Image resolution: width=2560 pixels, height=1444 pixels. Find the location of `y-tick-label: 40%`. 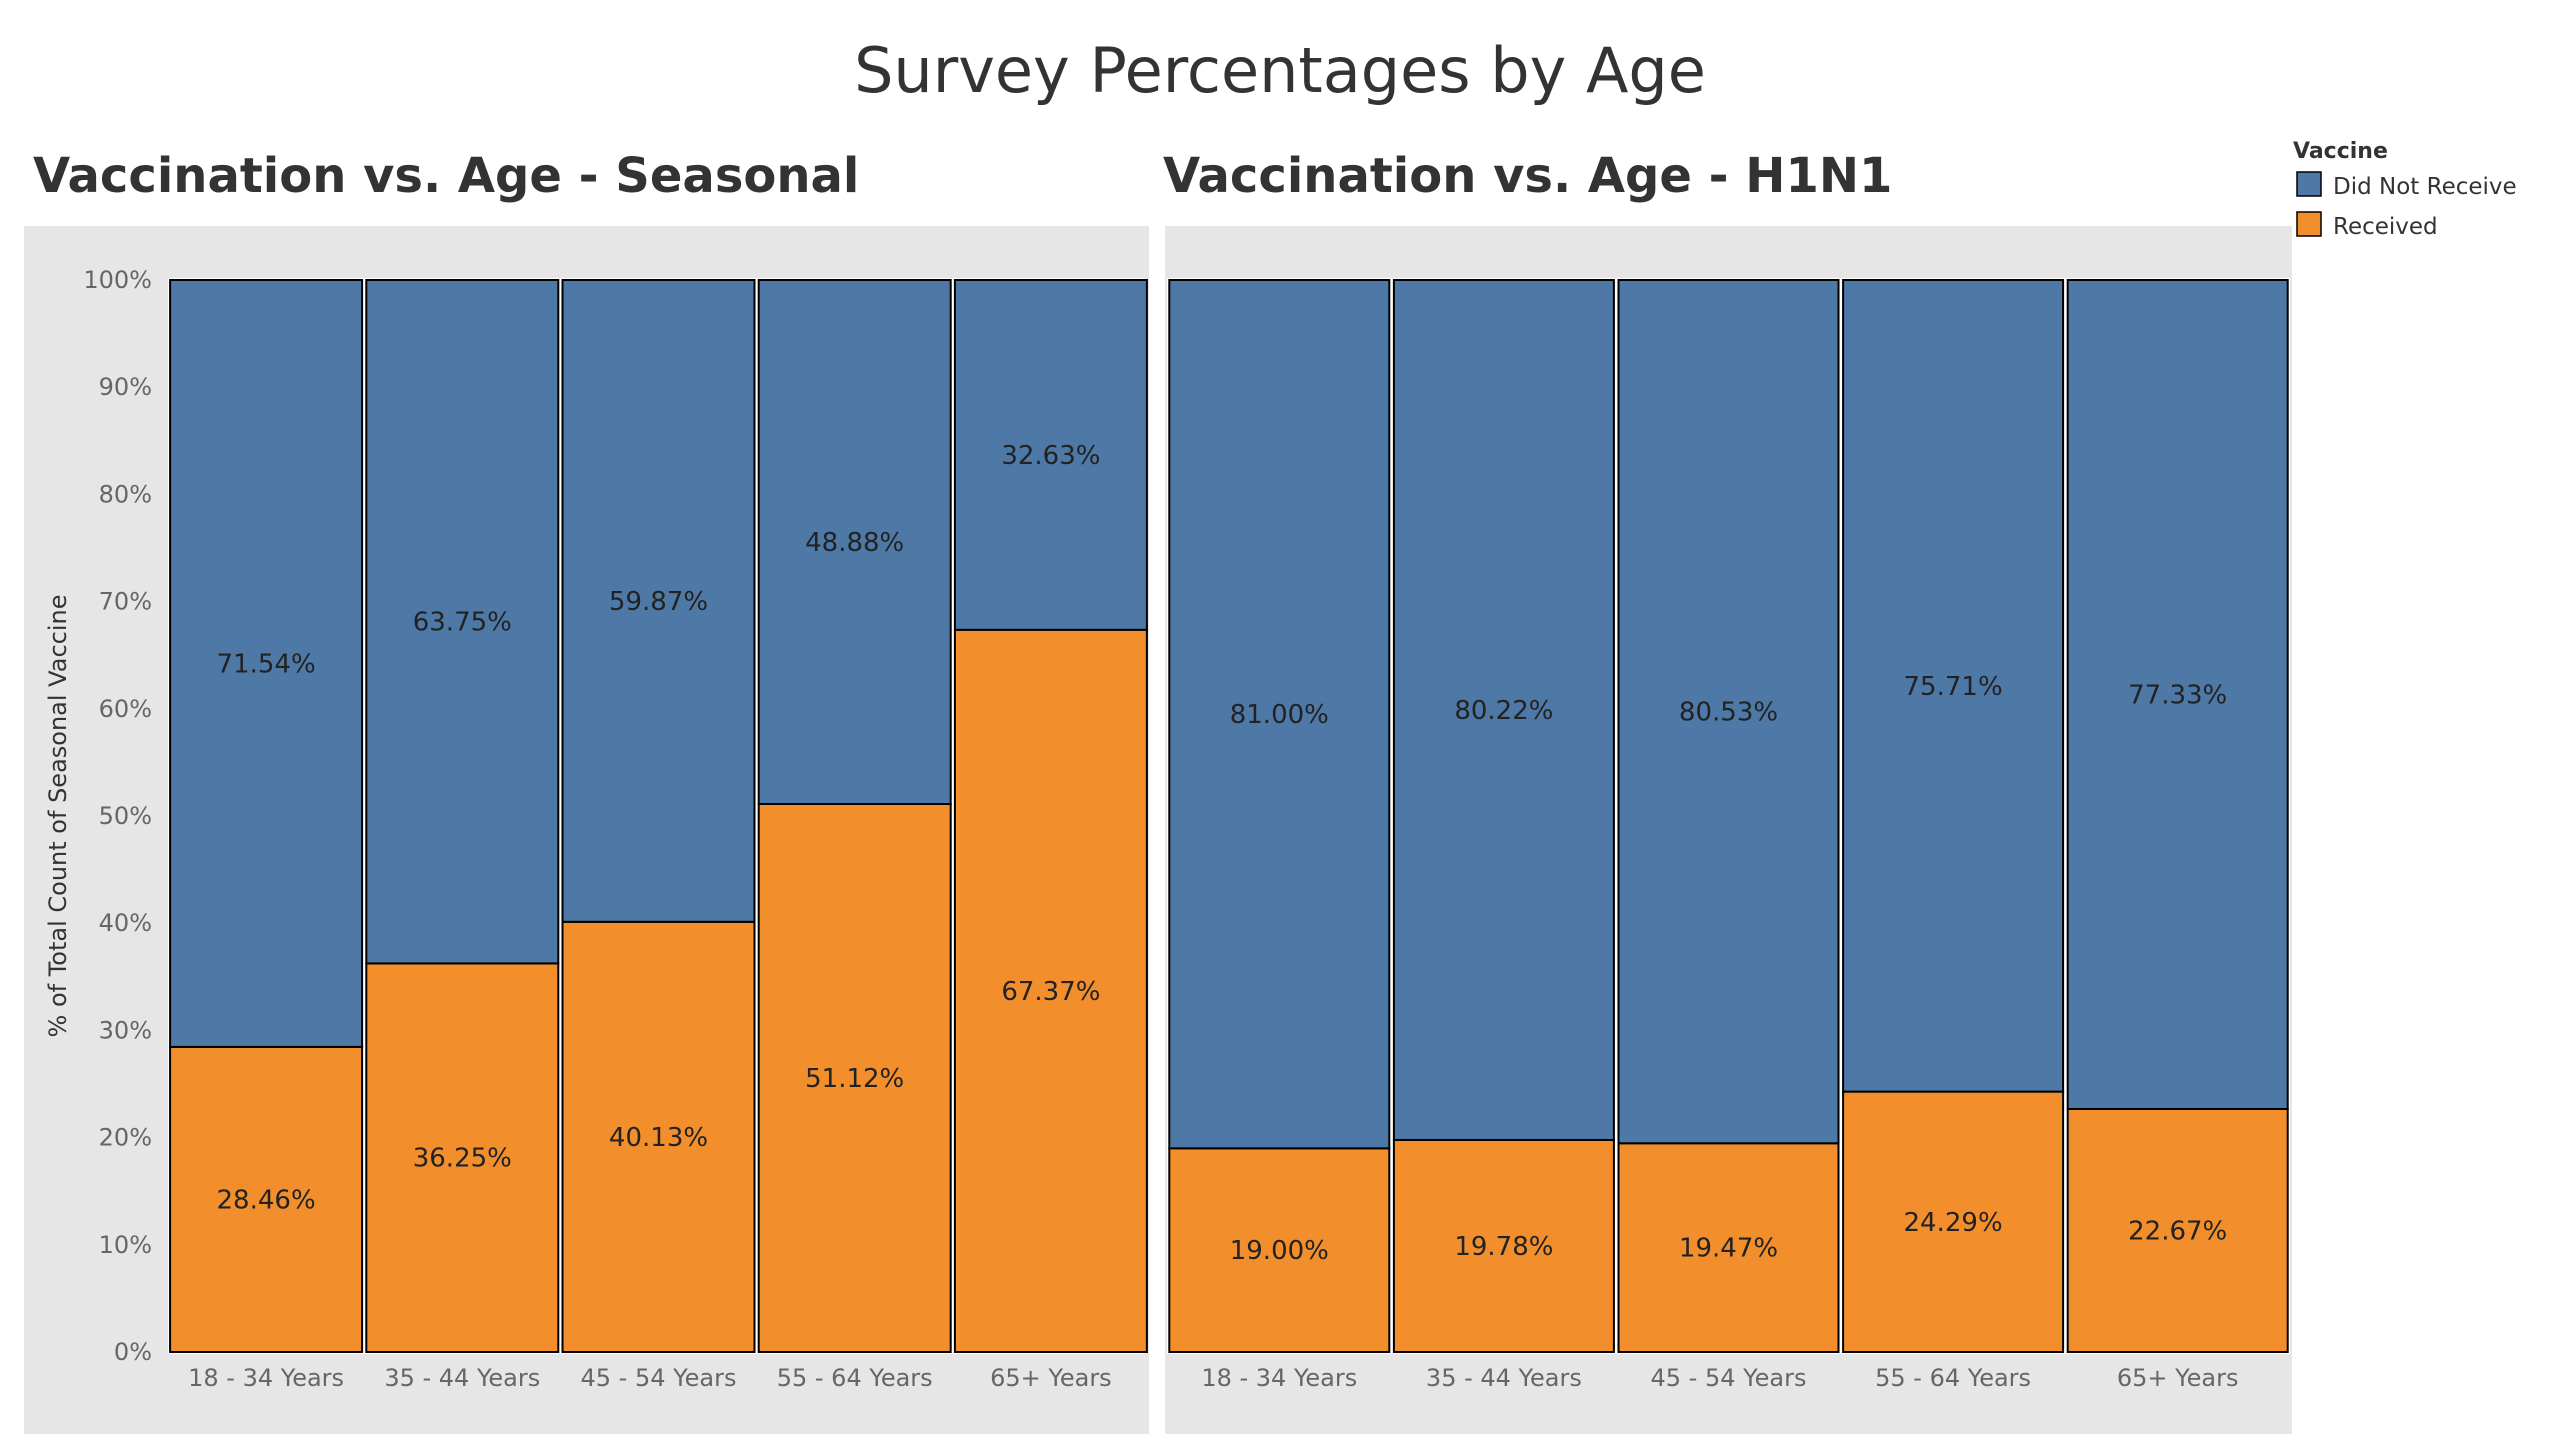

y-tick-label: 40% is located at coordinates (125, 923).